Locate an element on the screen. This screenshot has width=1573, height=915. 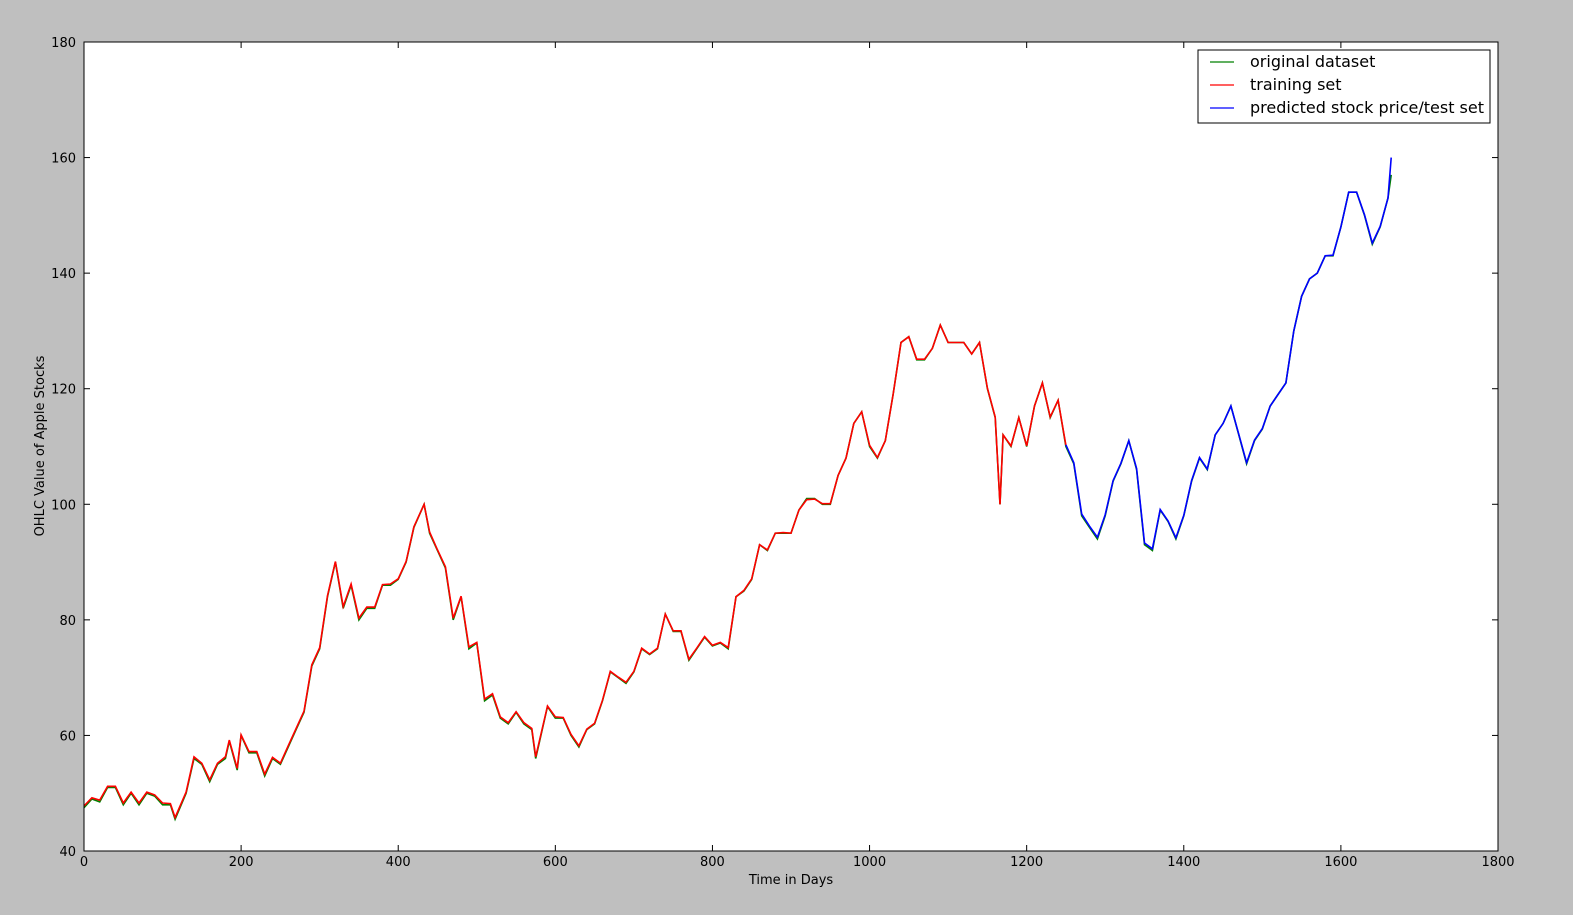
x-tick-label: 1600 is located at coordinates (1340, 862).